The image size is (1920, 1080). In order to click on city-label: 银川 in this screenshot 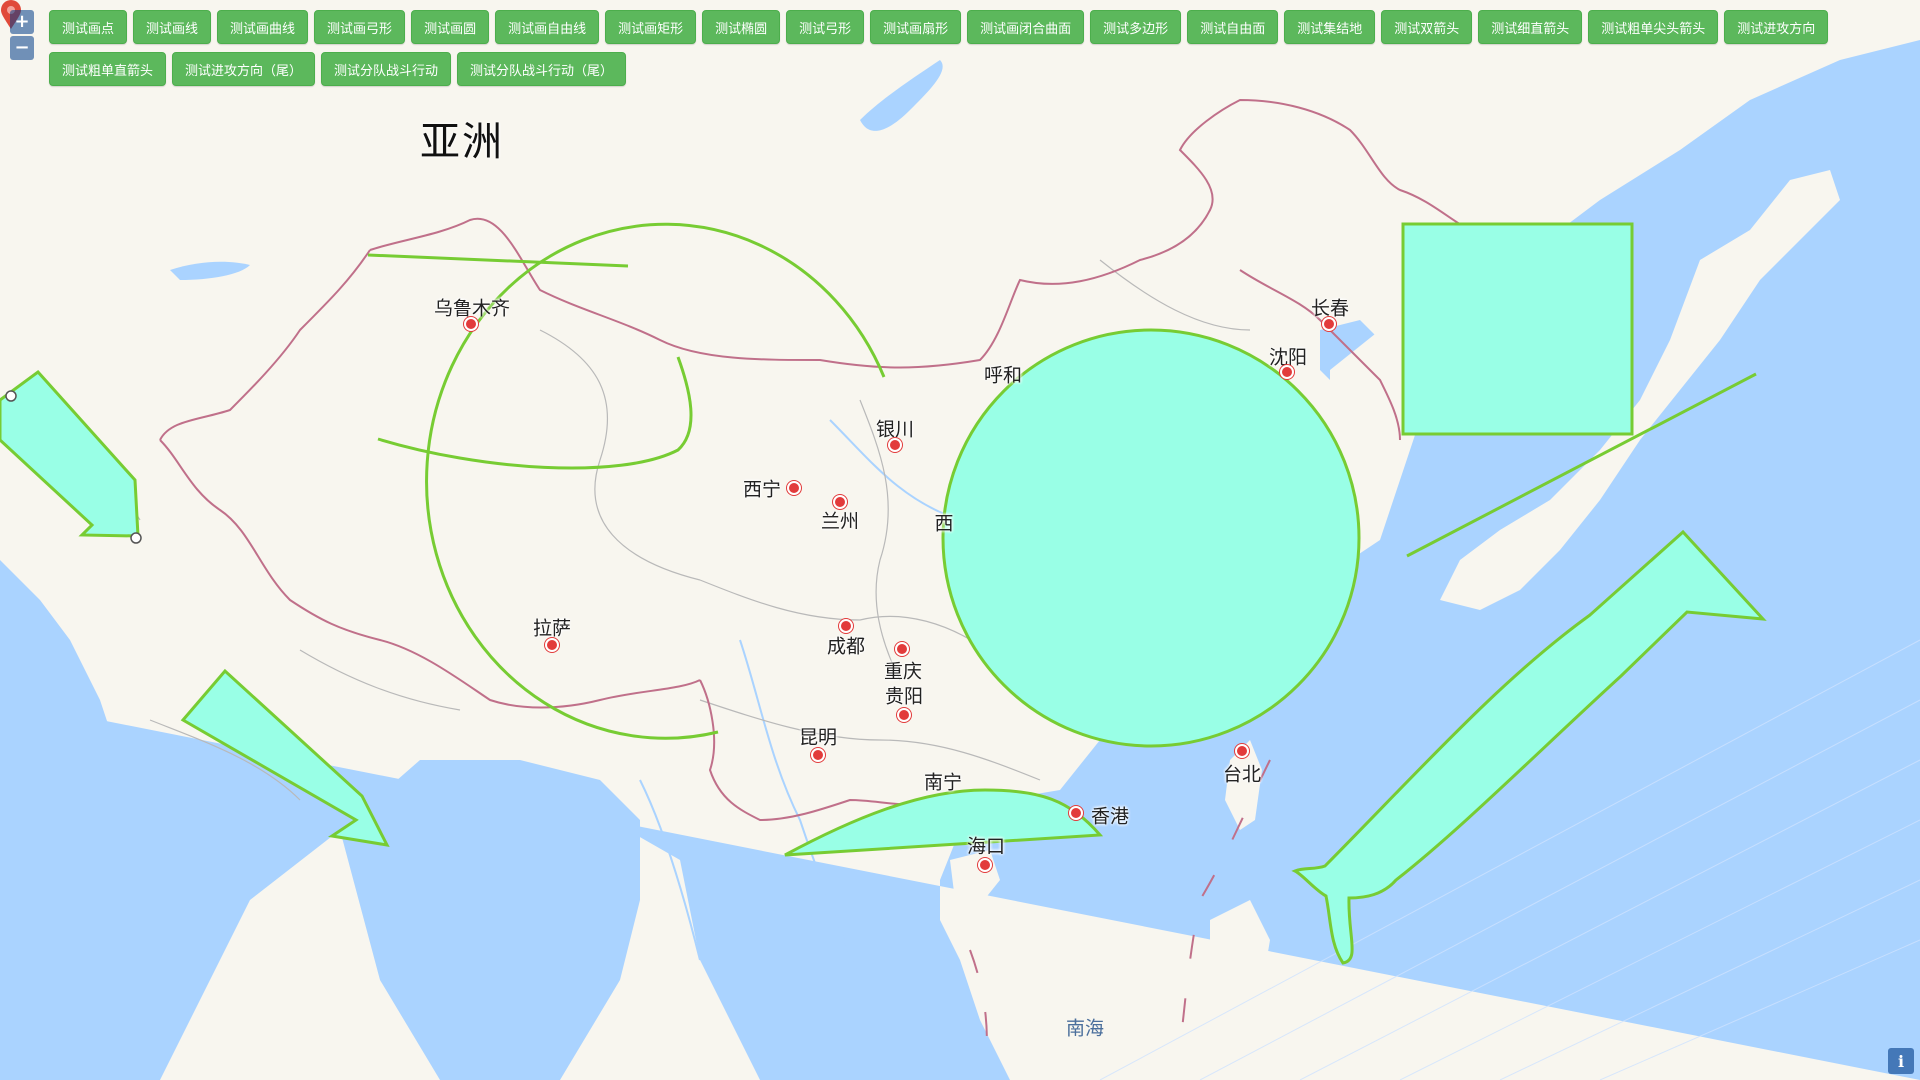, I will do `click(895, 429)`.